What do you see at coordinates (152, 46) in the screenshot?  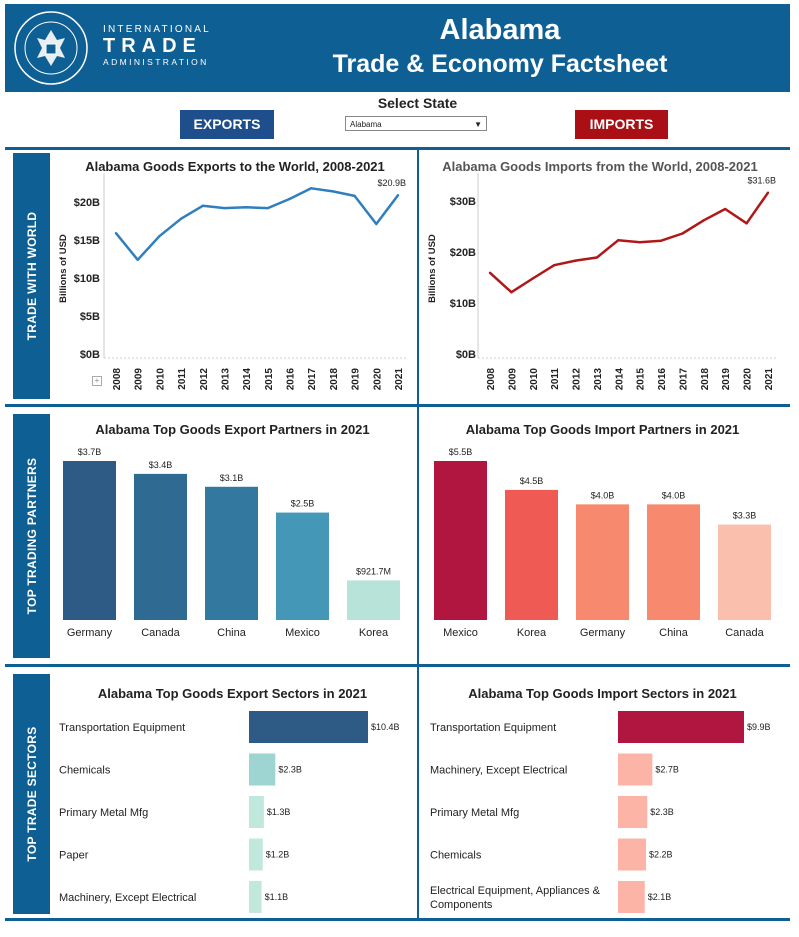 I see `ita-line2: TRADE` at bounding box center [152, 46].